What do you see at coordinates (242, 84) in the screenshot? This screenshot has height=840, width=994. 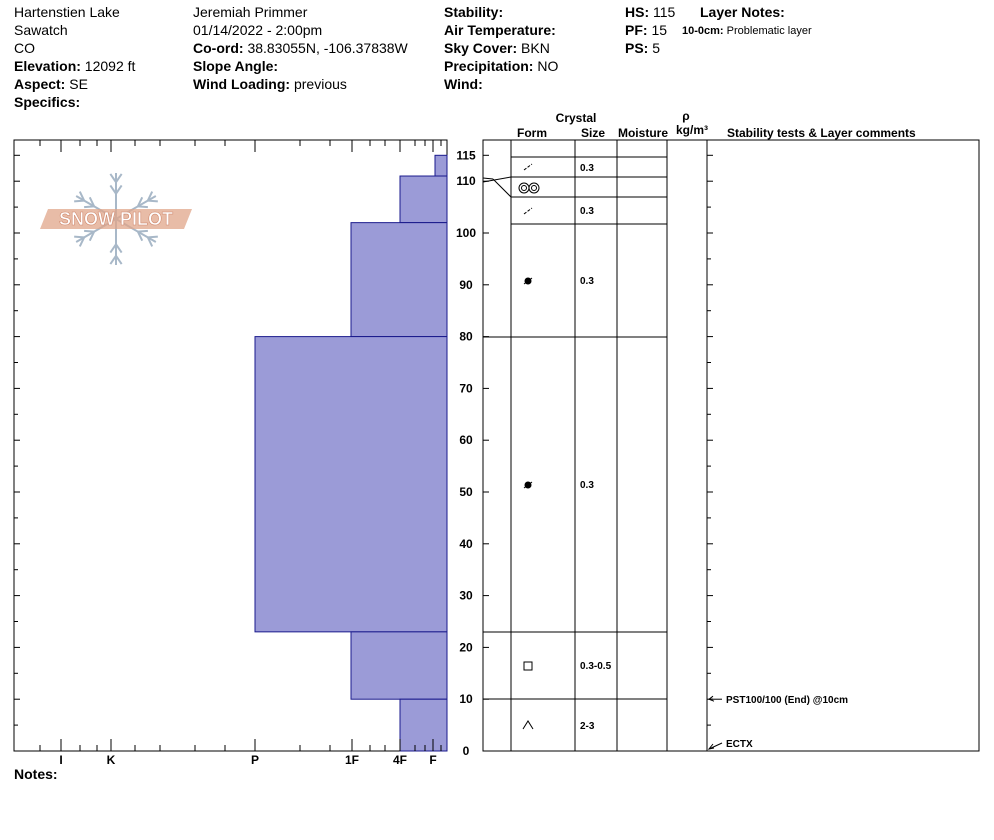 I see `wind-loading-label: Wind Loading:` at bounding box center [242, 84].